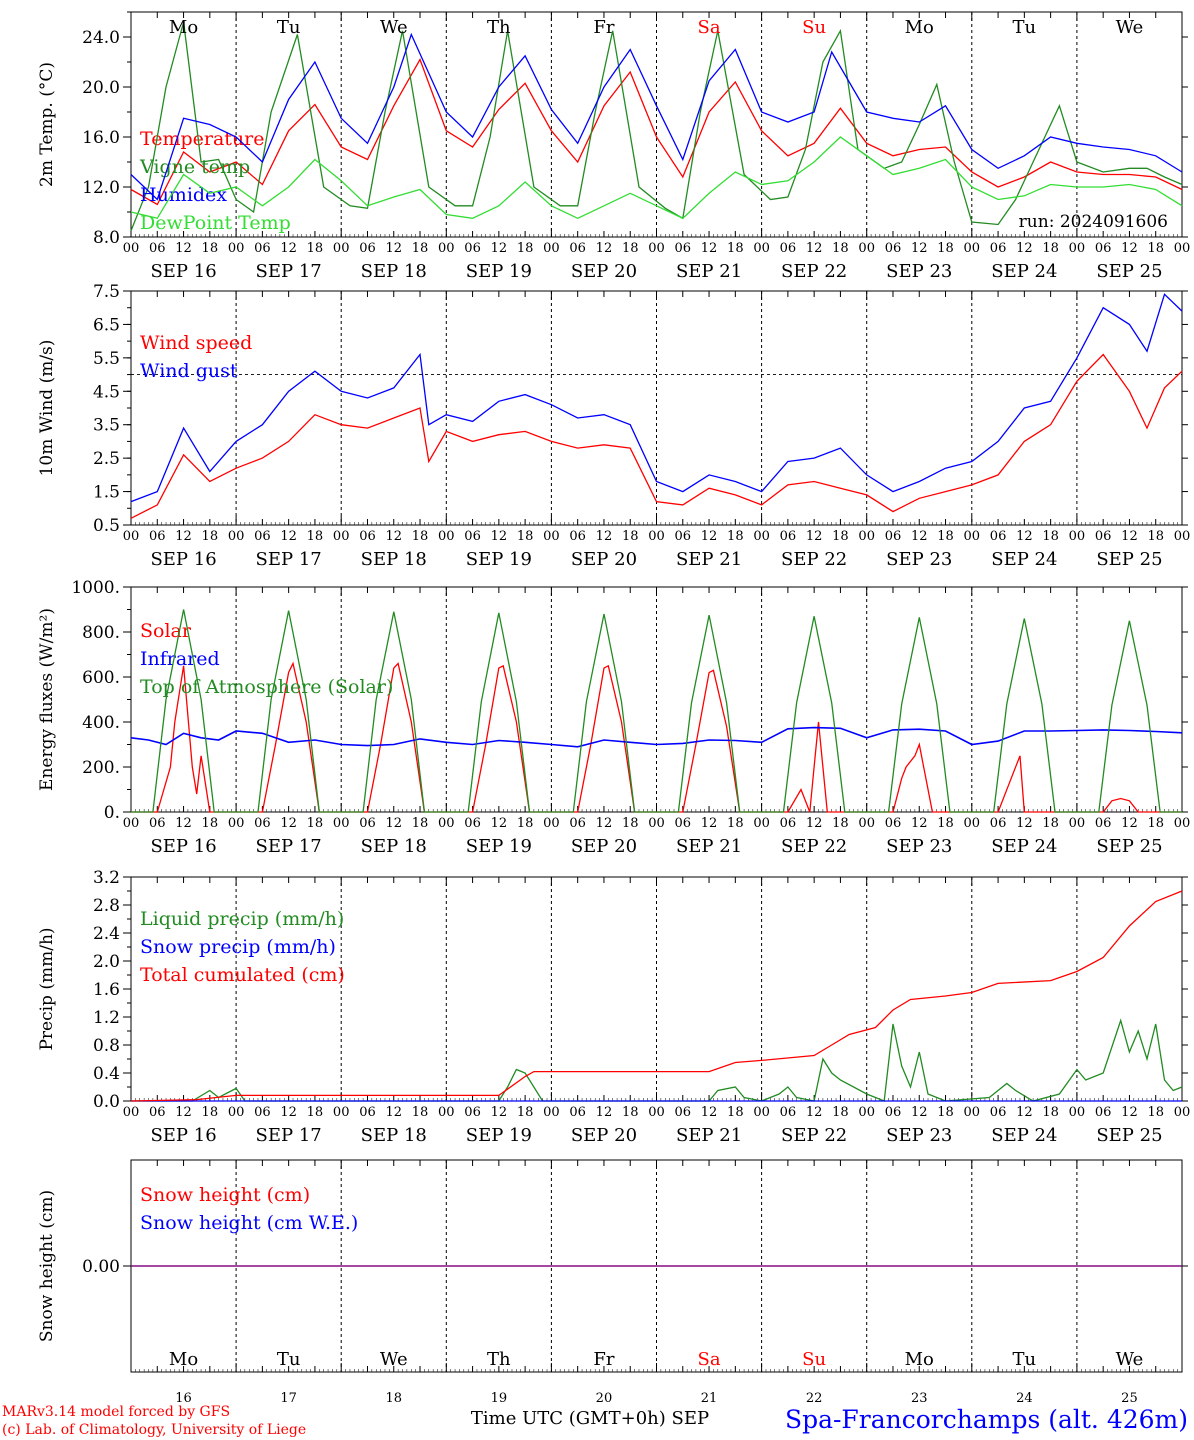  What do you see at coordinates (288, 1398) in the screenshot?
I see `day-number-label: 17` at bounding box center [288, 1398].